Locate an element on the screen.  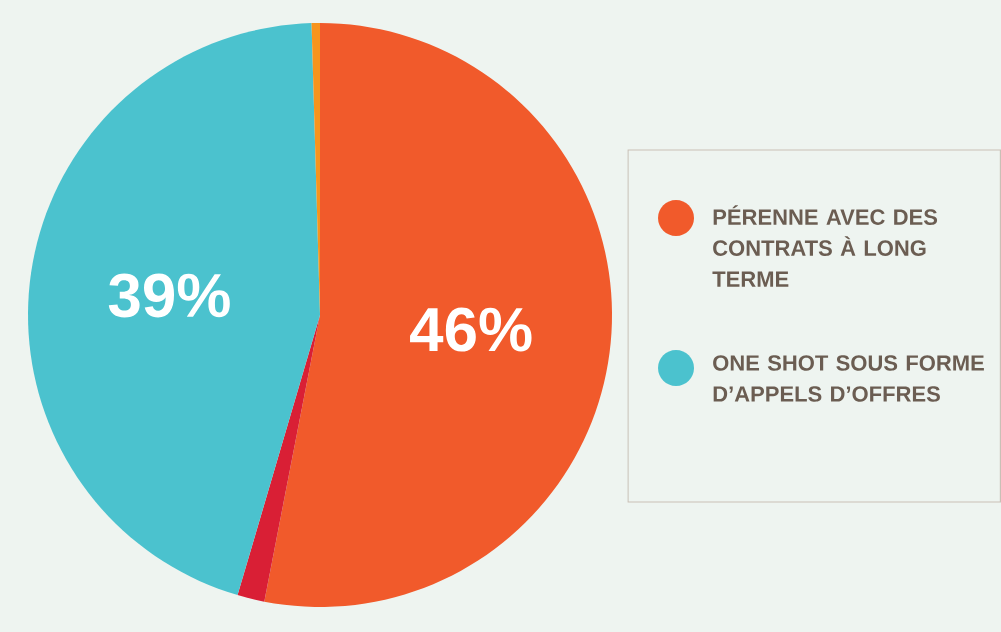
legend-label: ONE SHOT SOUS FORME D’APPELS D’OFFRES is located at coordinates (848, 378).